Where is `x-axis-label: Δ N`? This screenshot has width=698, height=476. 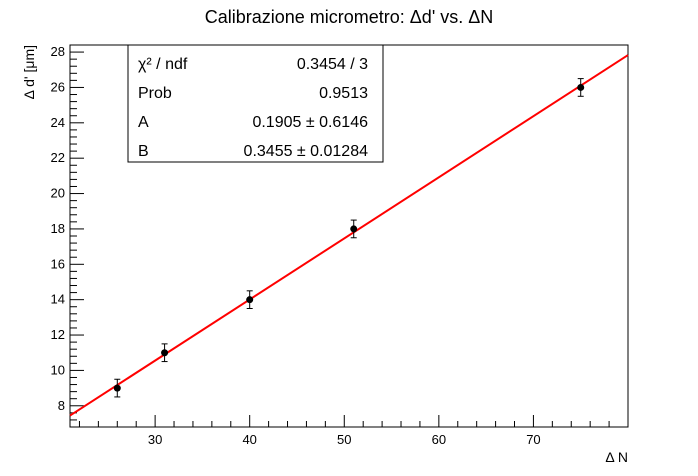 x-axis-label: Δ N is located at coordinates (616, 457).